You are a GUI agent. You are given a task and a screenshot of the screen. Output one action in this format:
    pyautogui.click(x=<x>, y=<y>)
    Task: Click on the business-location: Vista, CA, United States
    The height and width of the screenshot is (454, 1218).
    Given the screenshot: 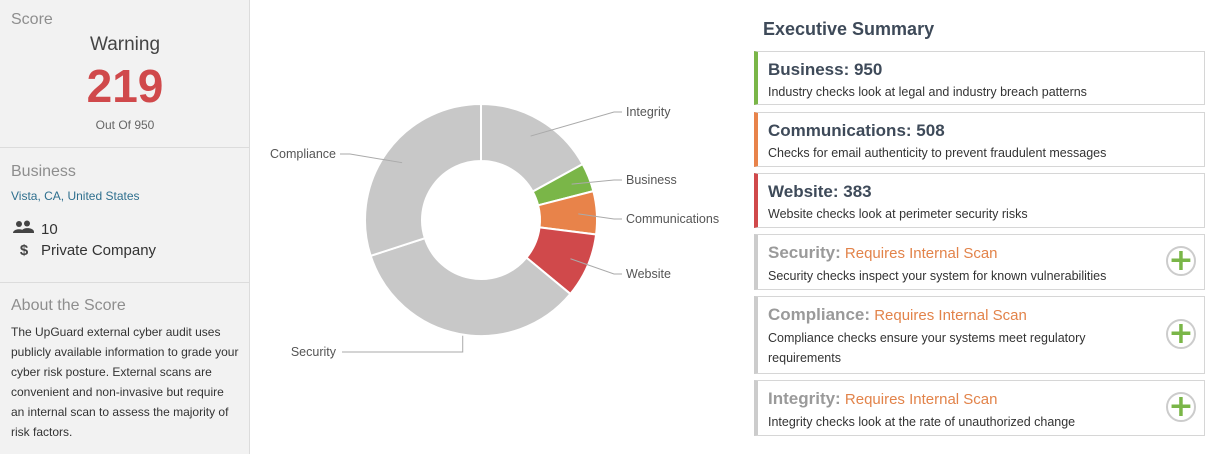 What is the action you would take?
    pyautogui.click(x=75, y=196)
    